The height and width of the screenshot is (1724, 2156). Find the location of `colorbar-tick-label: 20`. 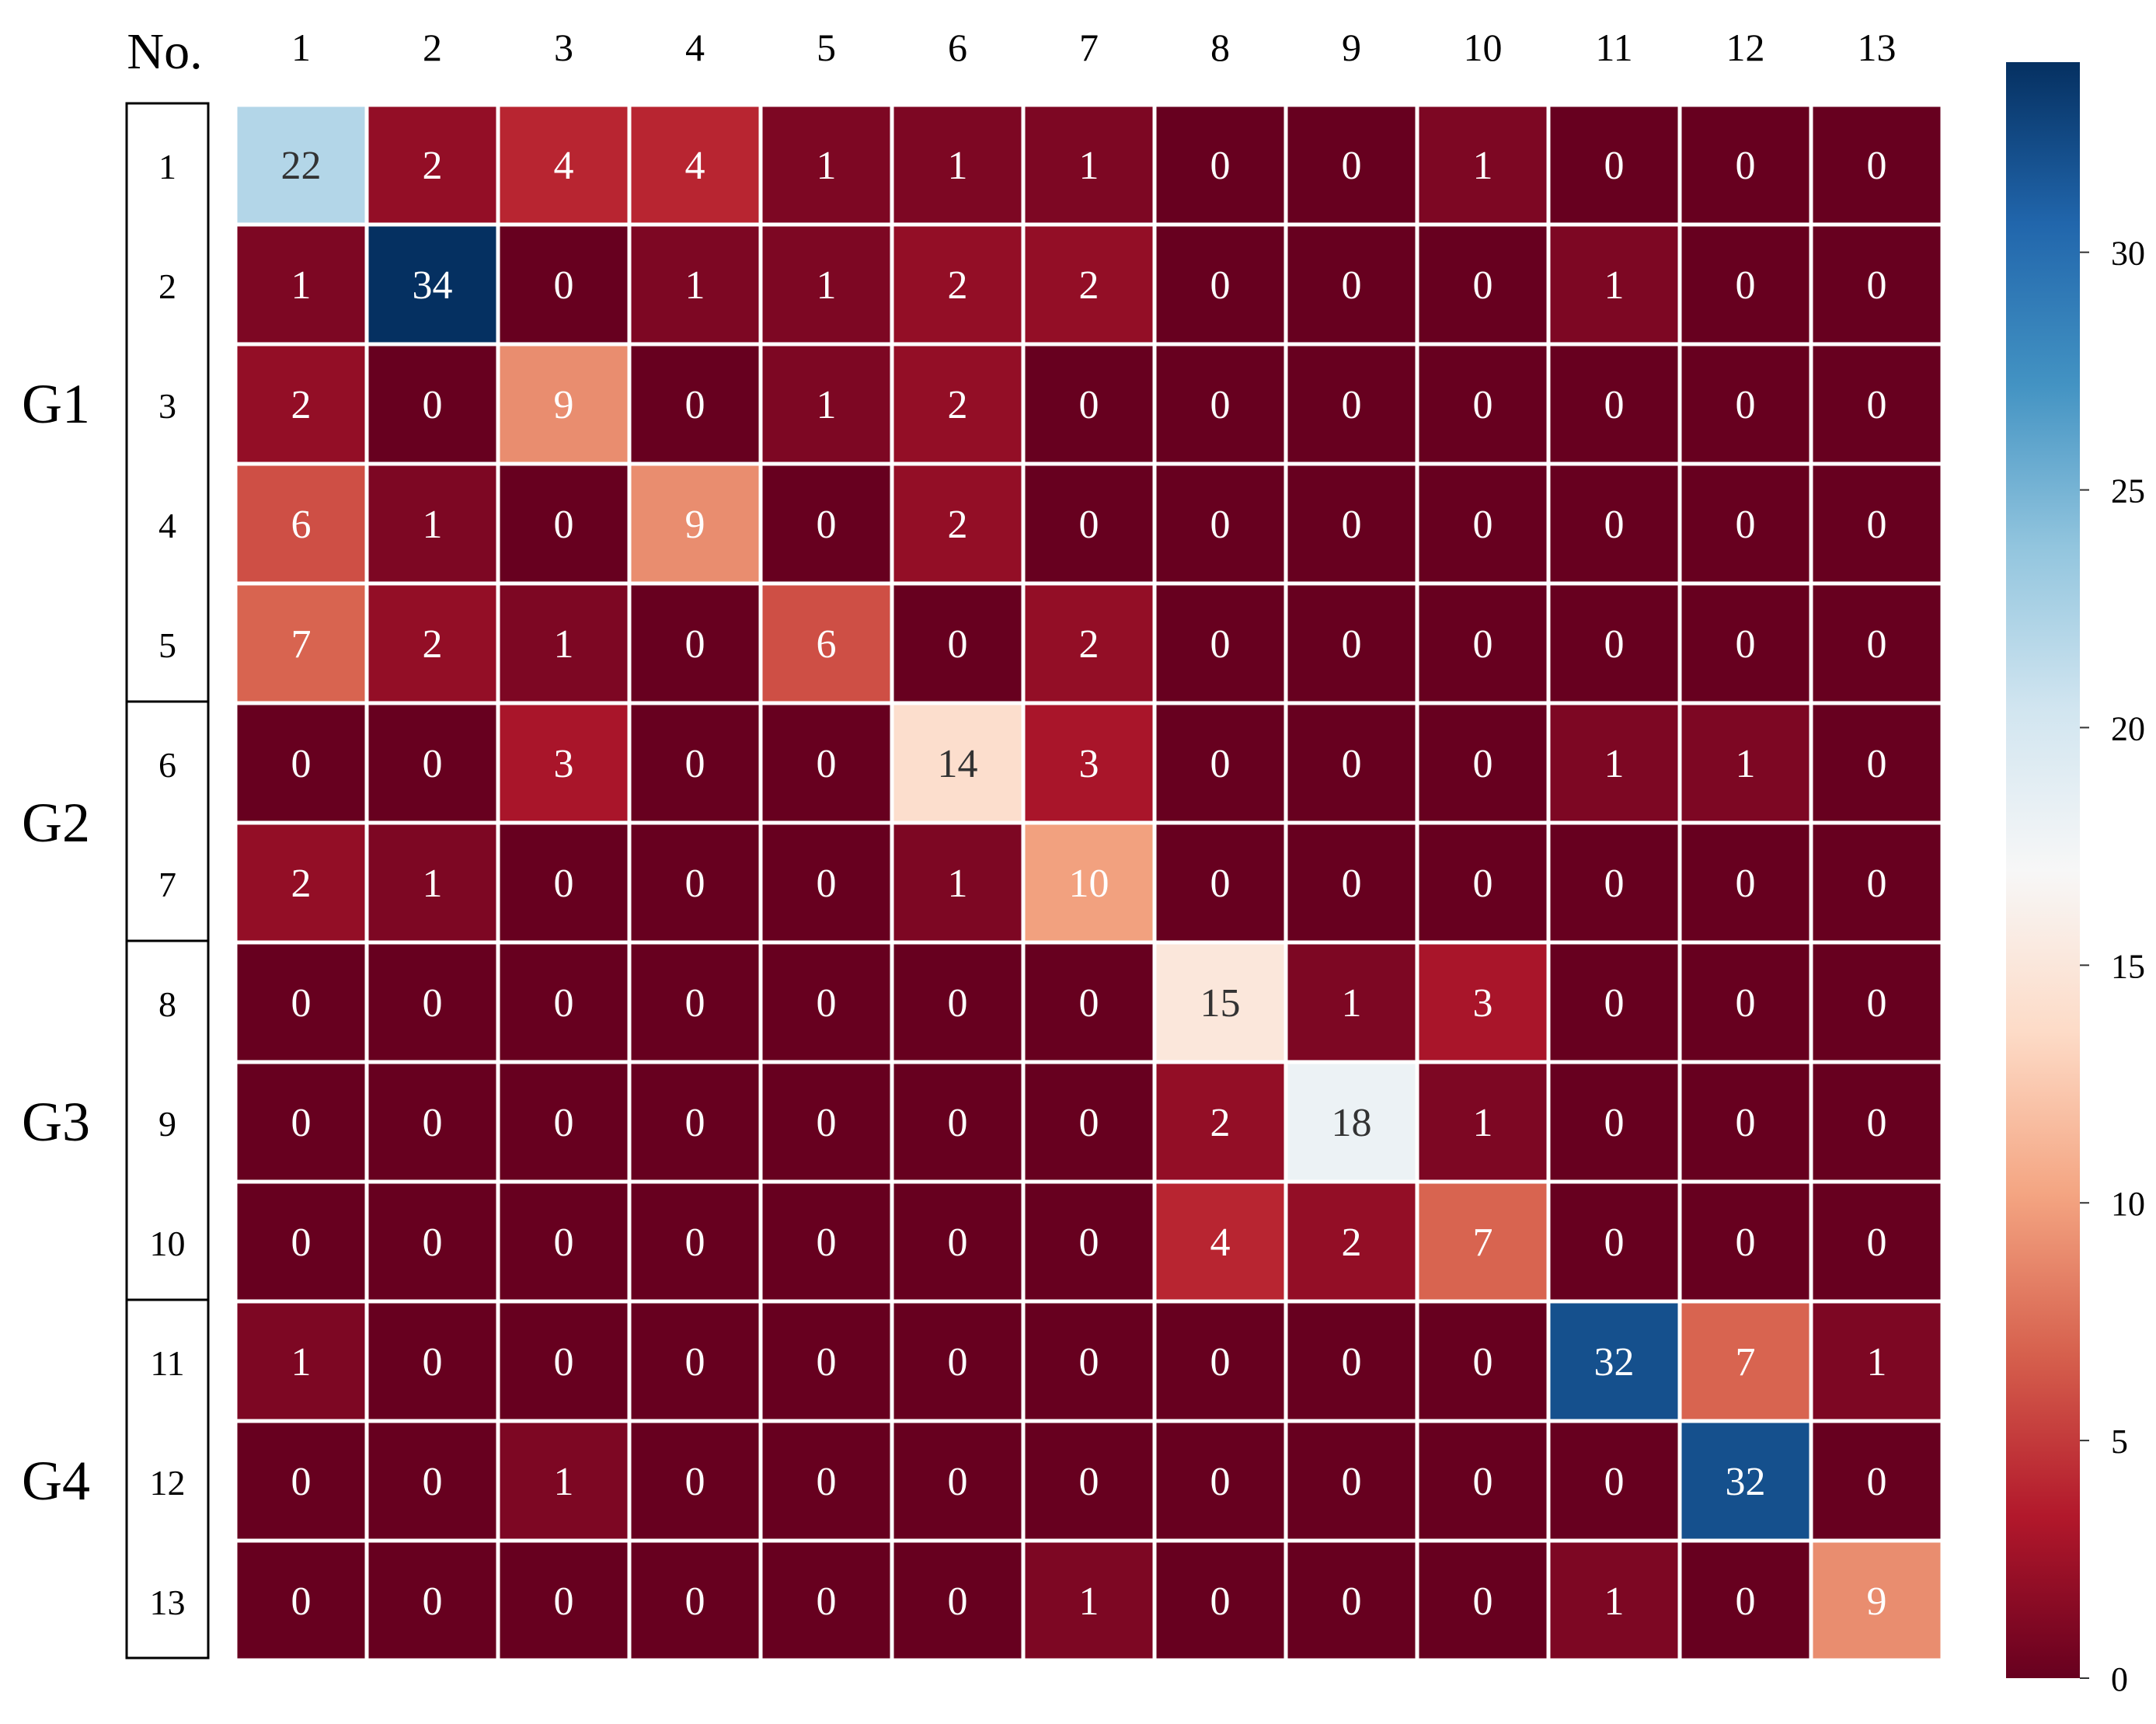

colorbar-tick-label: 20 is located at coordinates (2128, 728).